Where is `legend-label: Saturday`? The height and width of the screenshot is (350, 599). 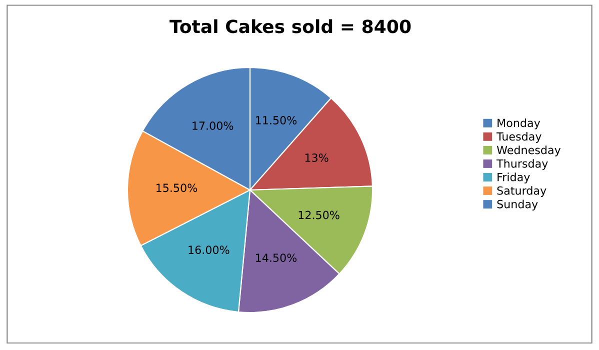 legend-label: Saturday is located at coordinates (521, 191).